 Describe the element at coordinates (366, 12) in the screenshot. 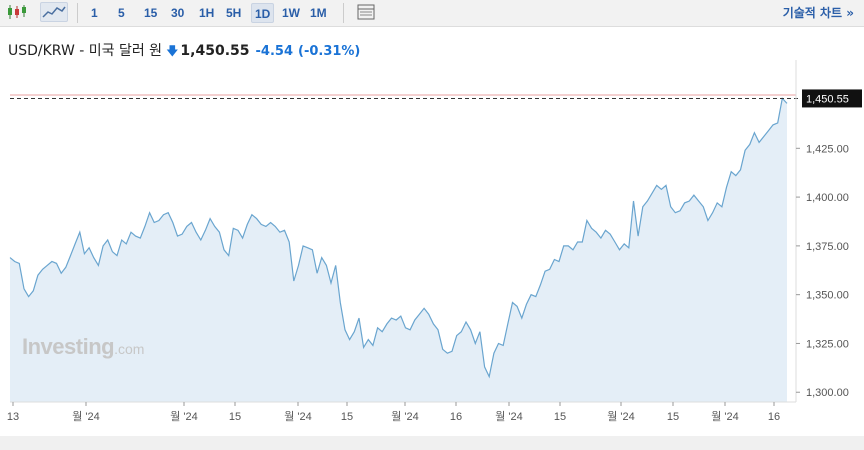

I see `table-view-icon` at that location.